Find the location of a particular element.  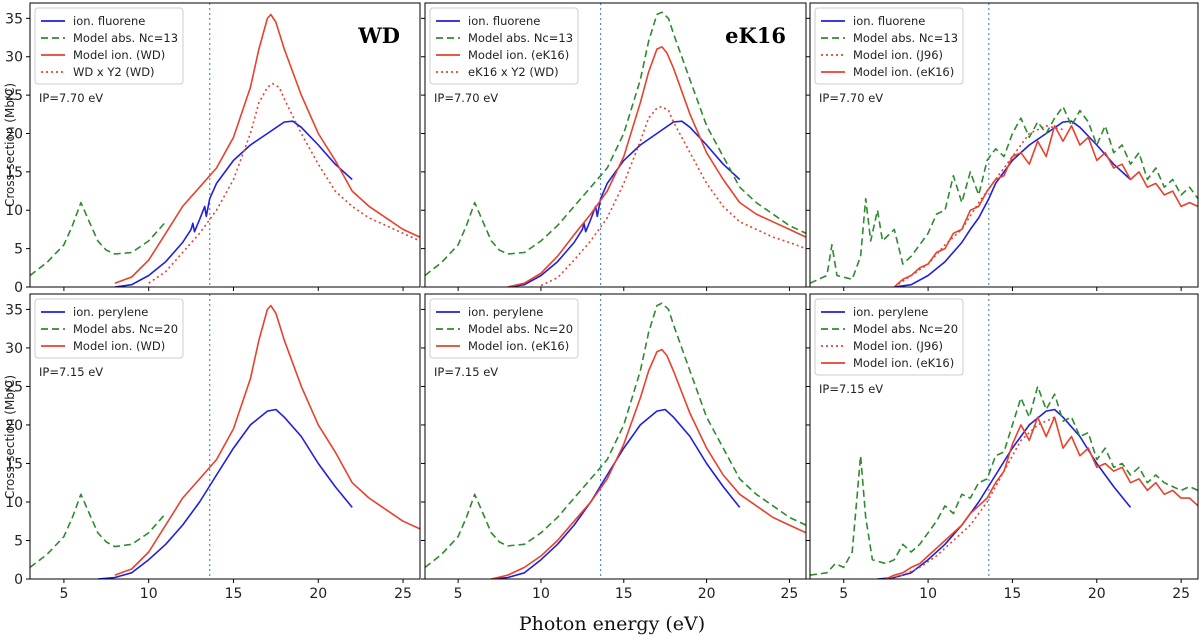

y-tick-label: 10 is located at coordinates (14, 503).